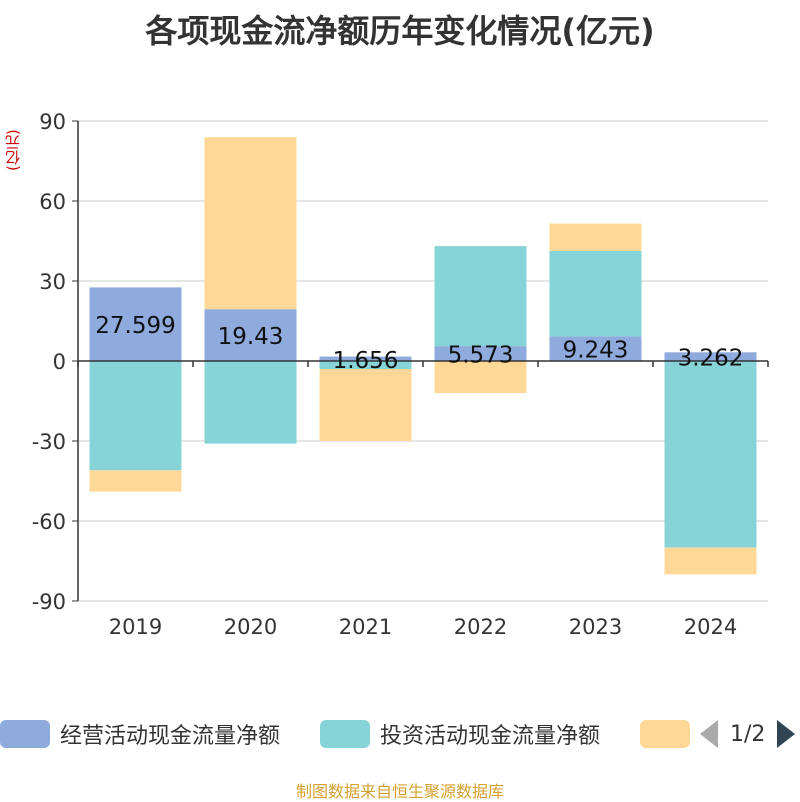  Describe the element at coordinates (52, 122) in the screenshot. I see `y-tick-label: 90` at that location.